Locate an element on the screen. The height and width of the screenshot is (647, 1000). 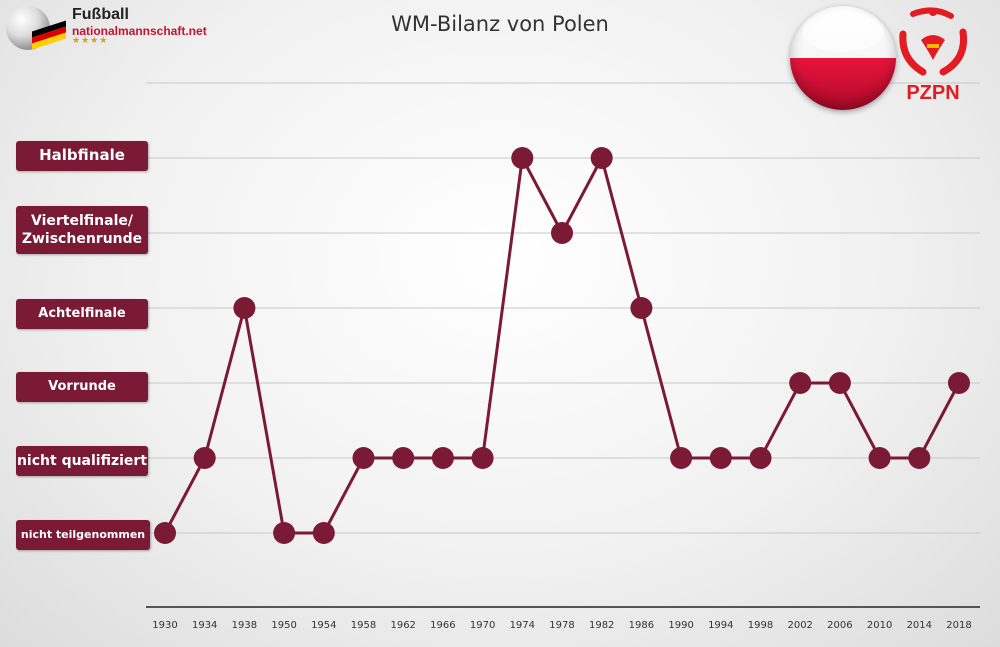
category-label: nicht qualifiziert is located at coordinates (82, 461).